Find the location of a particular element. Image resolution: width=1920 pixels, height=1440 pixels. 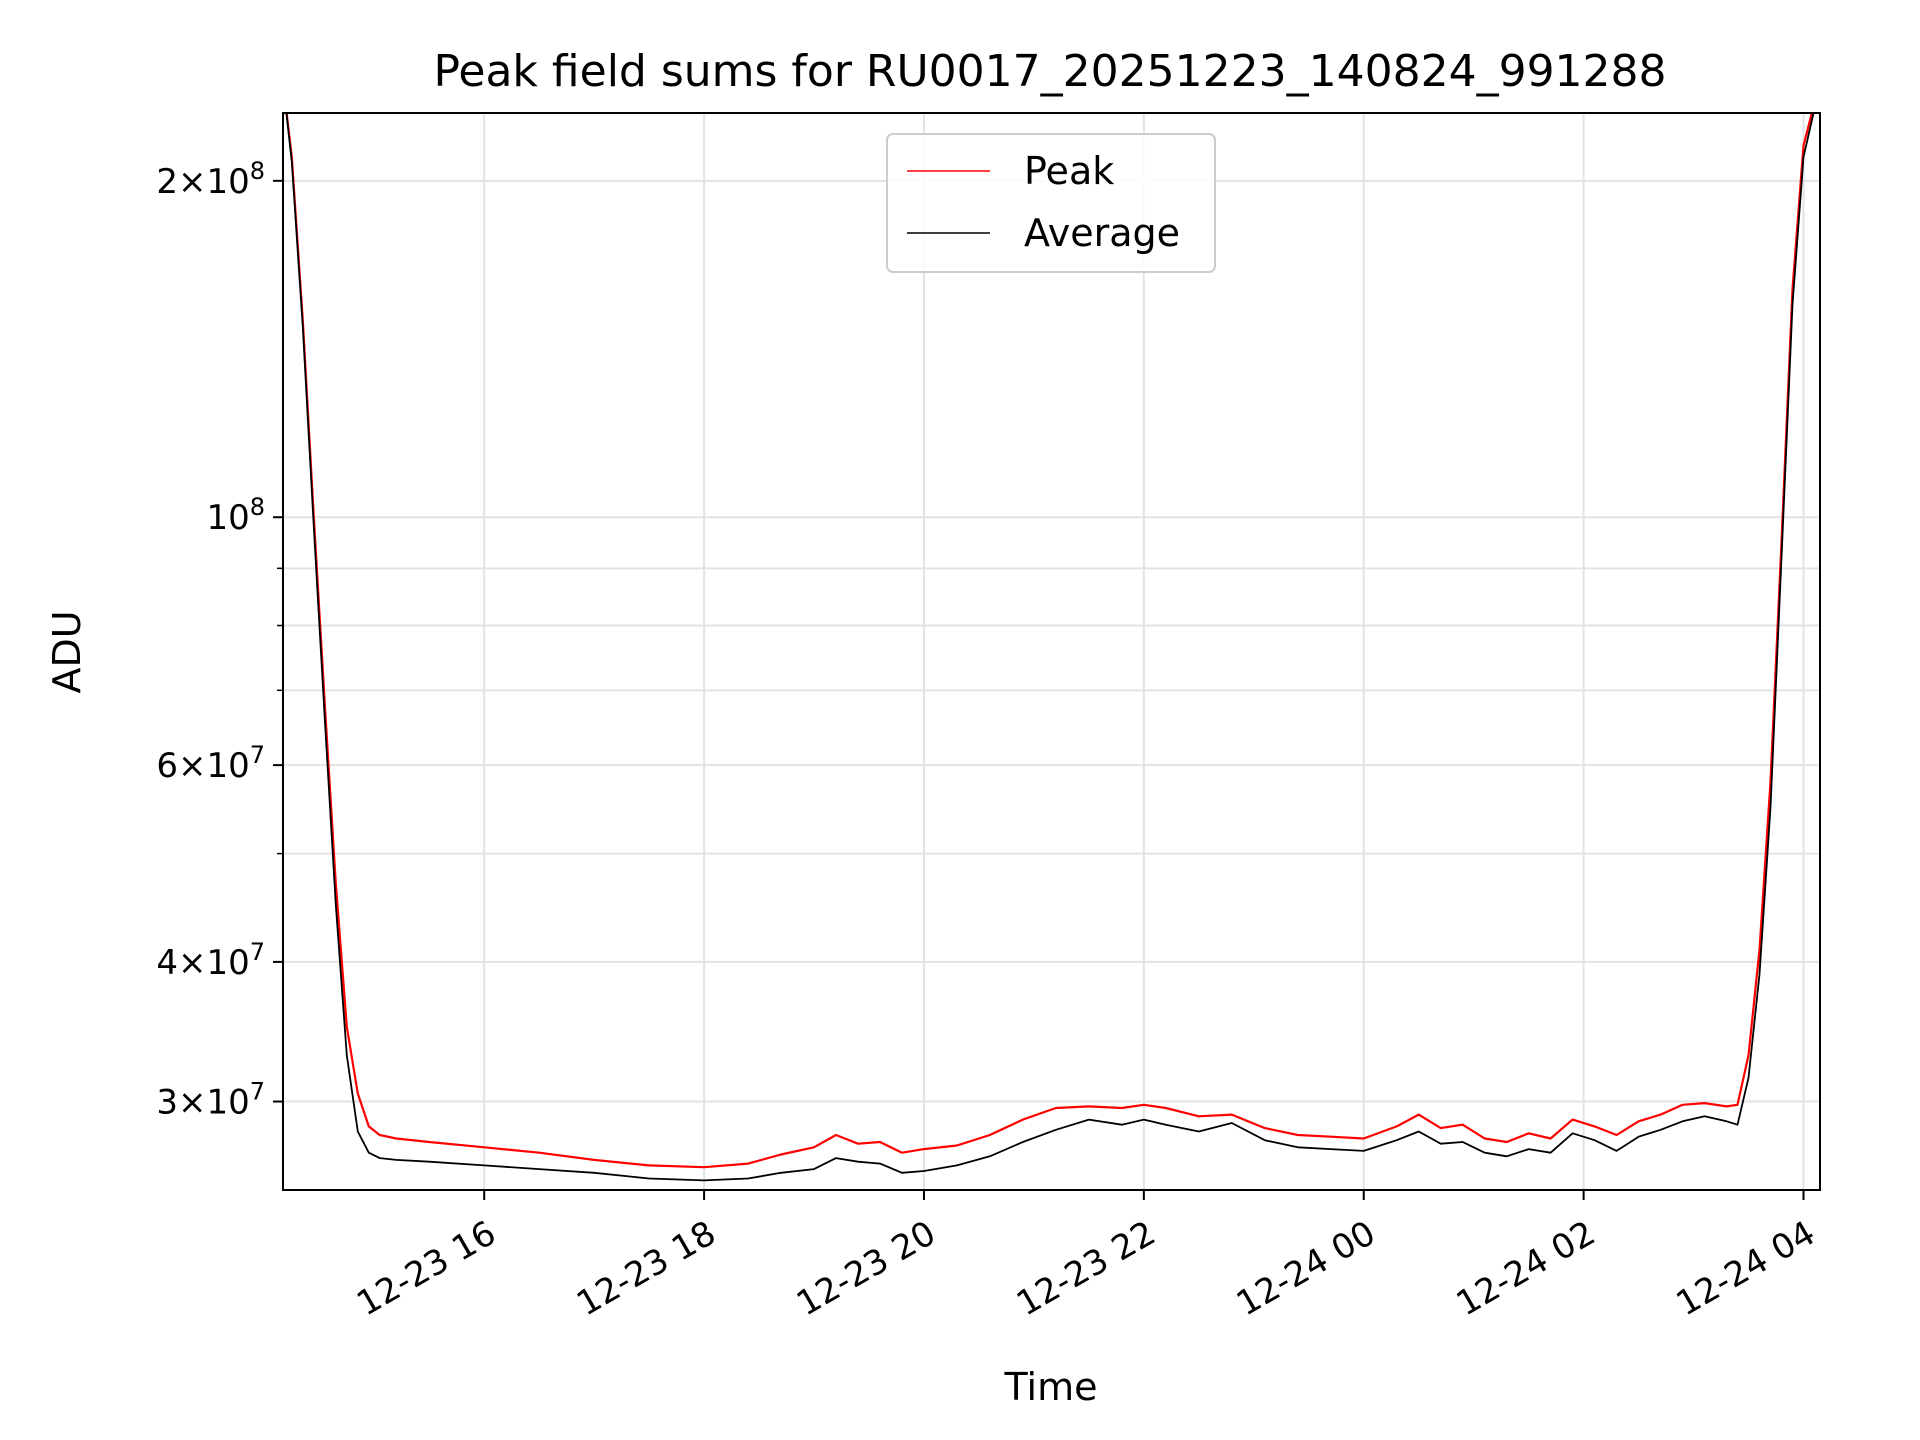

legend: Peak Average is located at coordinates (1051, 203).